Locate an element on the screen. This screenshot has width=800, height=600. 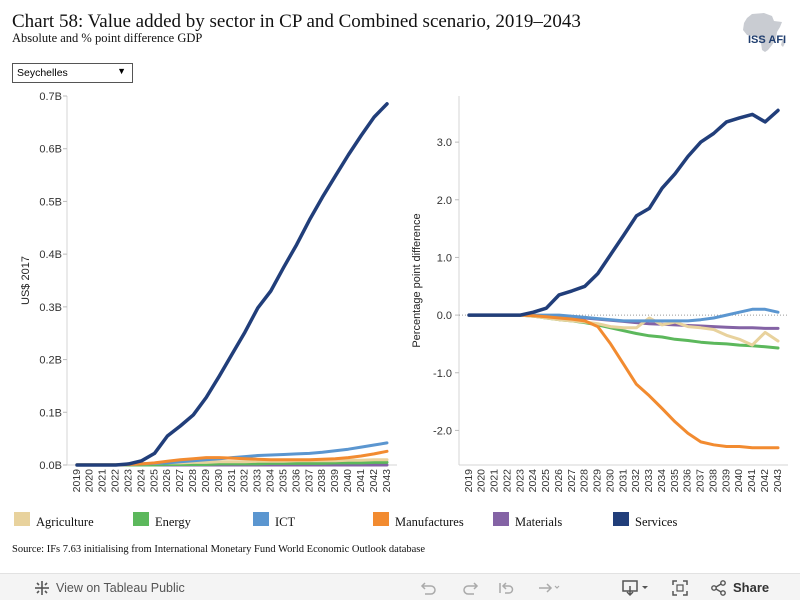
pp-y-tick-label: 1.0 is located at coordinates (444, 258).